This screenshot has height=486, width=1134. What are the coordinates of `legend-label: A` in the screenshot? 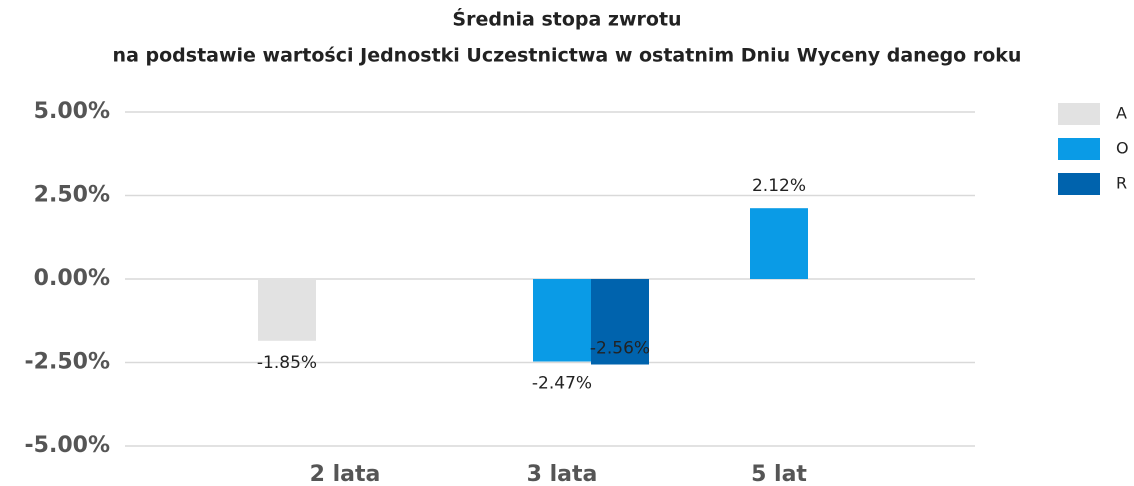 It's located at (1121, 113).